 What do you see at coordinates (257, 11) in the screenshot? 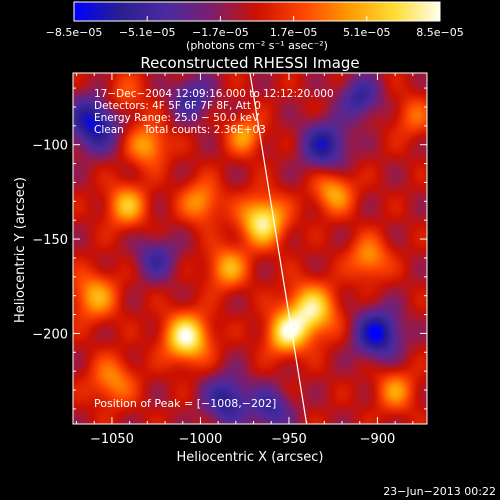
I see `colorbar` at bounding box center [257, 11].